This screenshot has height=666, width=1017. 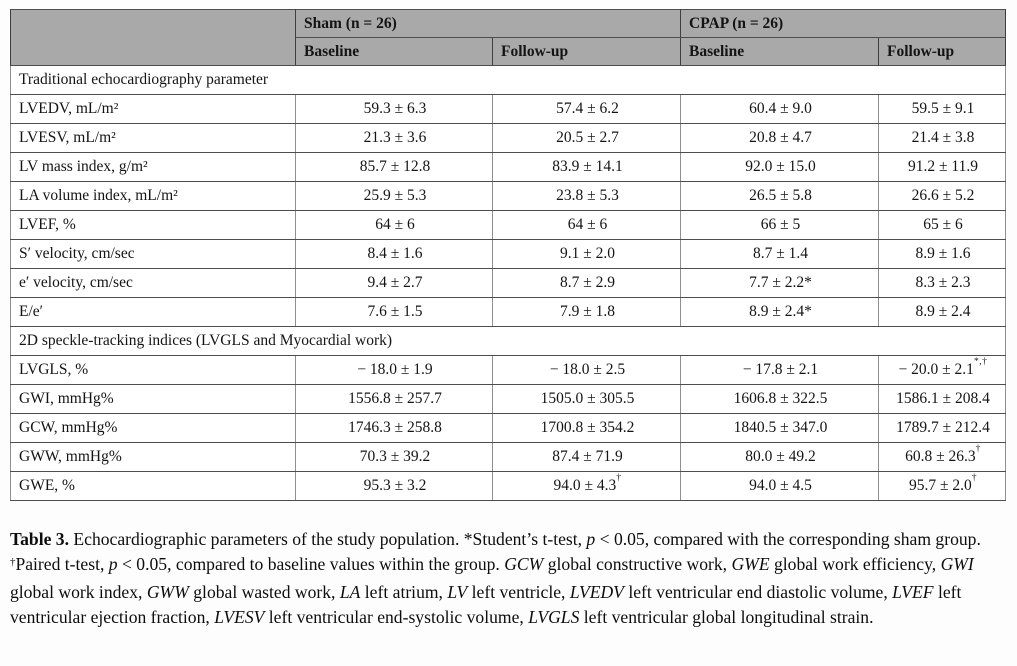 I want to click on row-label-cell: E/e′, so click(x=153, y=312).